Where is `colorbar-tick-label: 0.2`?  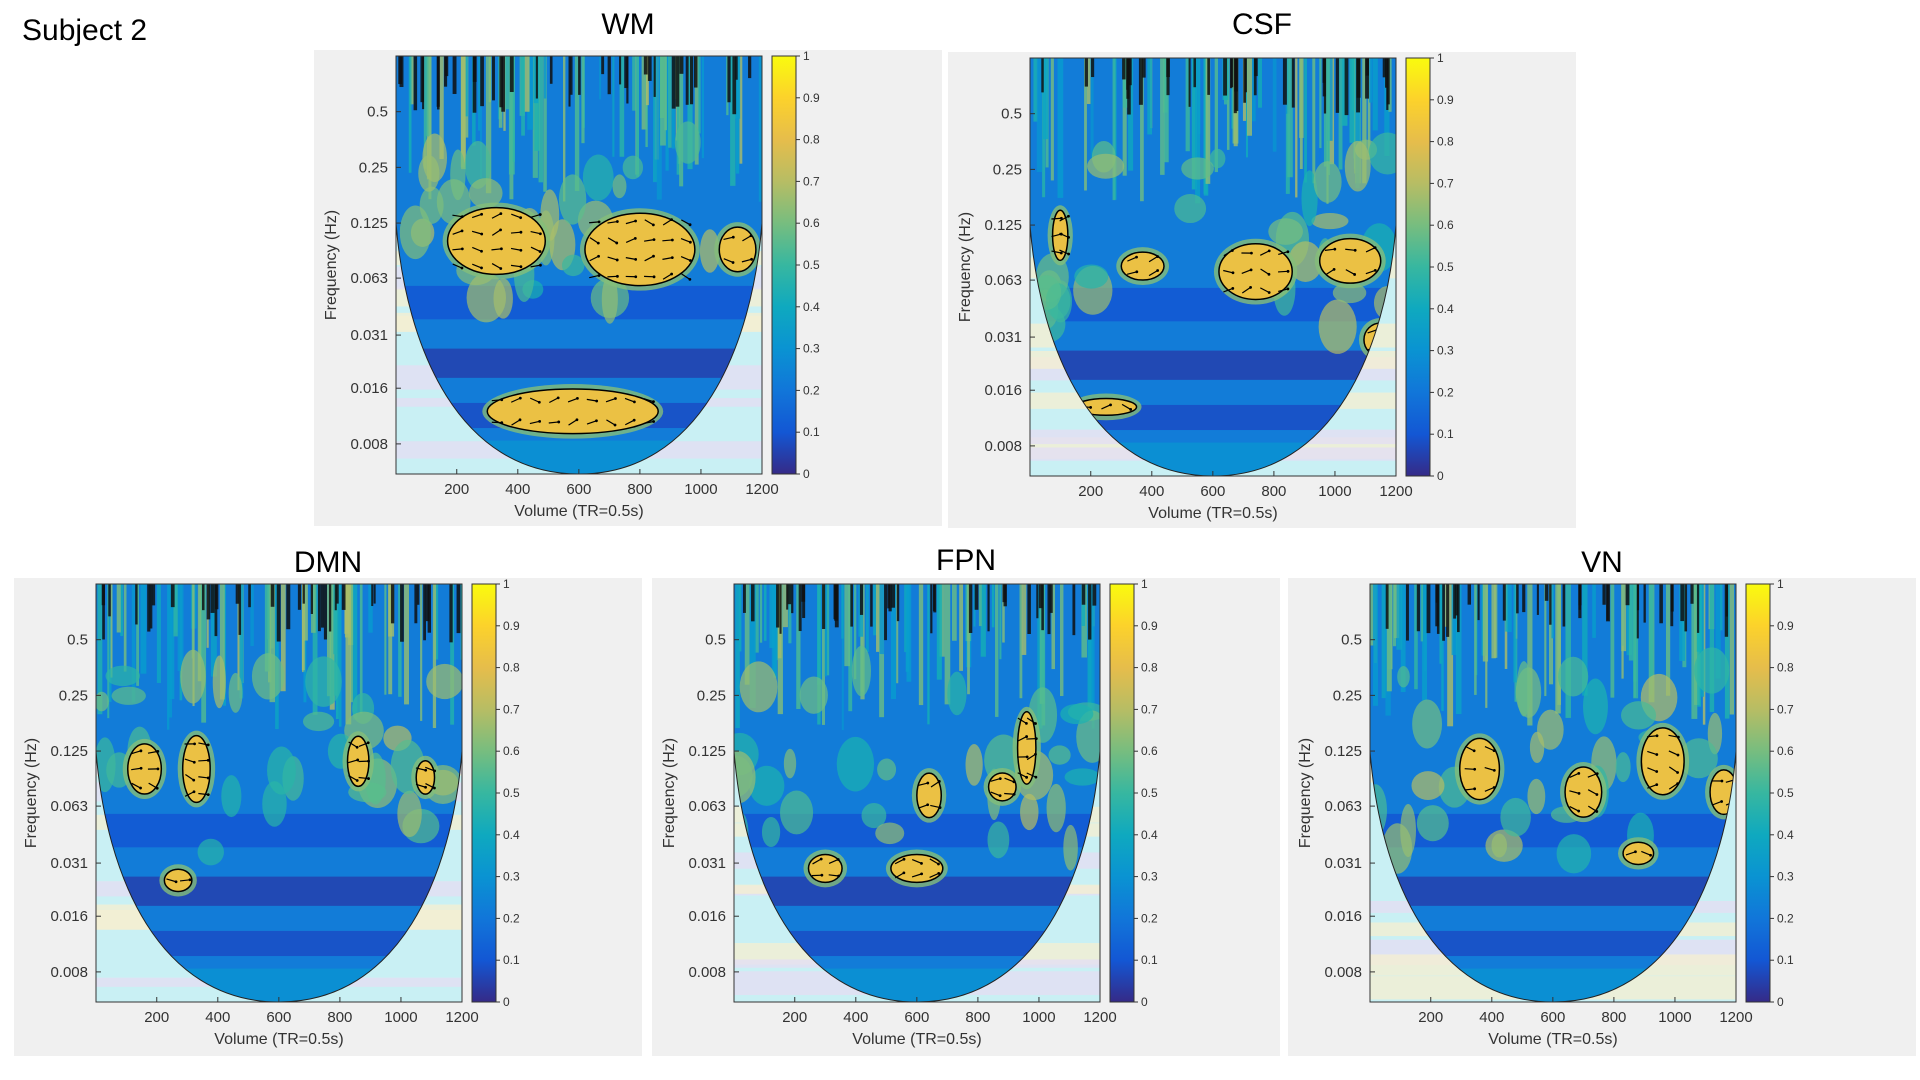 colorbar-tick-label: 0.2 is located at coordinates (1445, 392).